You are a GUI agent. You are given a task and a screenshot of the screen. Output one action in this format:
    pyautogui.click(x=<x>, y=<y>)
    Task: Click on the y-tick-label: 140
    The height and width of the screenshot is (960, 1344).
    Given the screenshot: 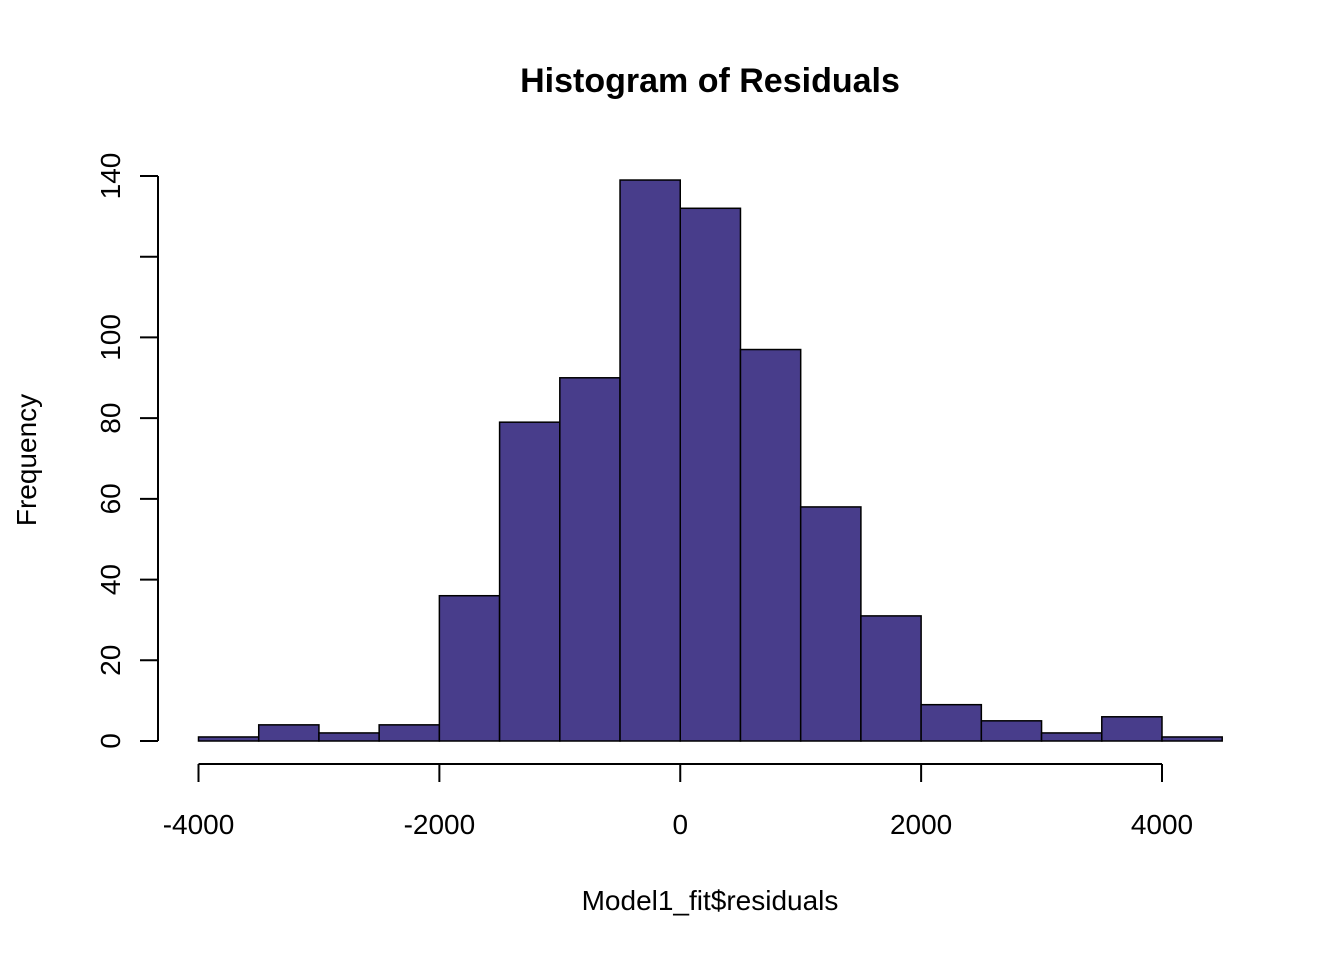 What is the action you would take?
    pyautogui.click(x=110, y=176)
    